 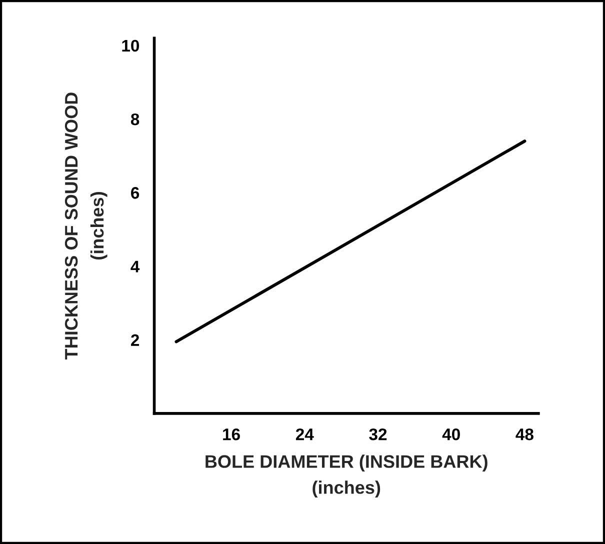 I want to click on x-tick-label: 16, so click(x=231, y=434).